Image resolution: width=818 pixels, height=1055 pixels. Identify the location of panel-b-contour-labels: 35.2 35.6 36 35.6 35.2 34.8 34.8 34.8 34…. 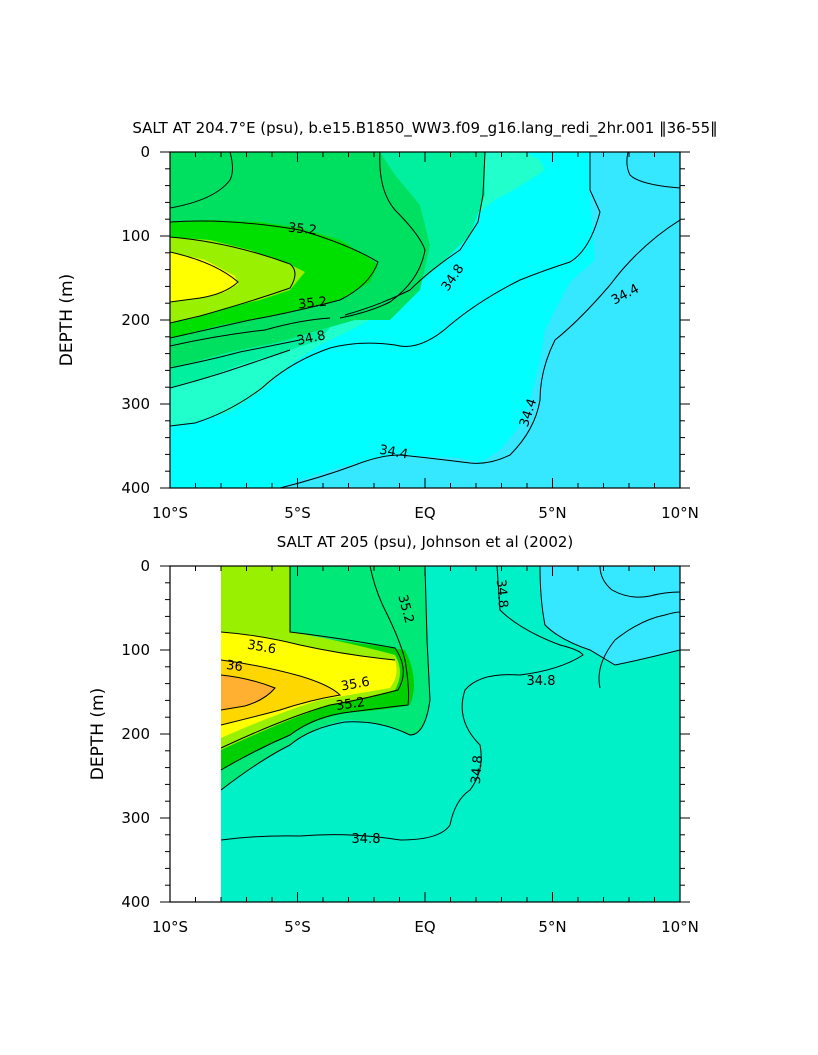
(390, 713).